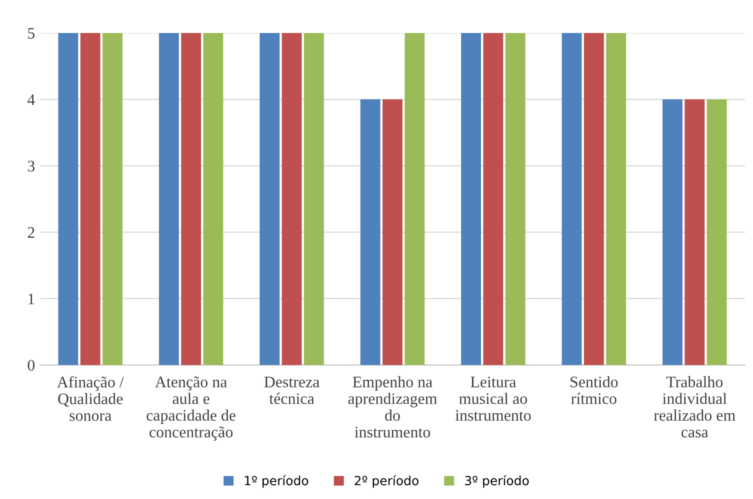  What do you see at coordinates (386, 481) in the screenshot?
I see `legend-label: 2º período` at bounding box center [386, 481].